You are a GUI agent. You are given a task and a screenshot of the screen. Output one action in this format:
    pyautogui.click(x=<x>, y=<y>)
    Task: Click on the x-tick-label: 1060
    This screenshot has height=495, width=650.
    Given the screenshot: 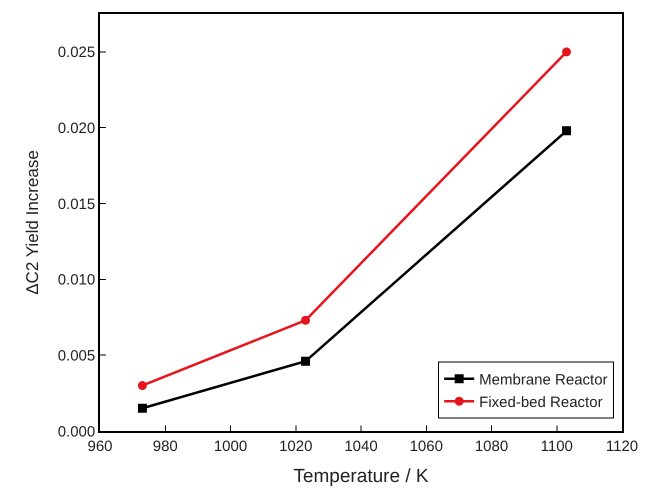 What is the action you would take?
    pyautogui.click(x=426, y=446)
    